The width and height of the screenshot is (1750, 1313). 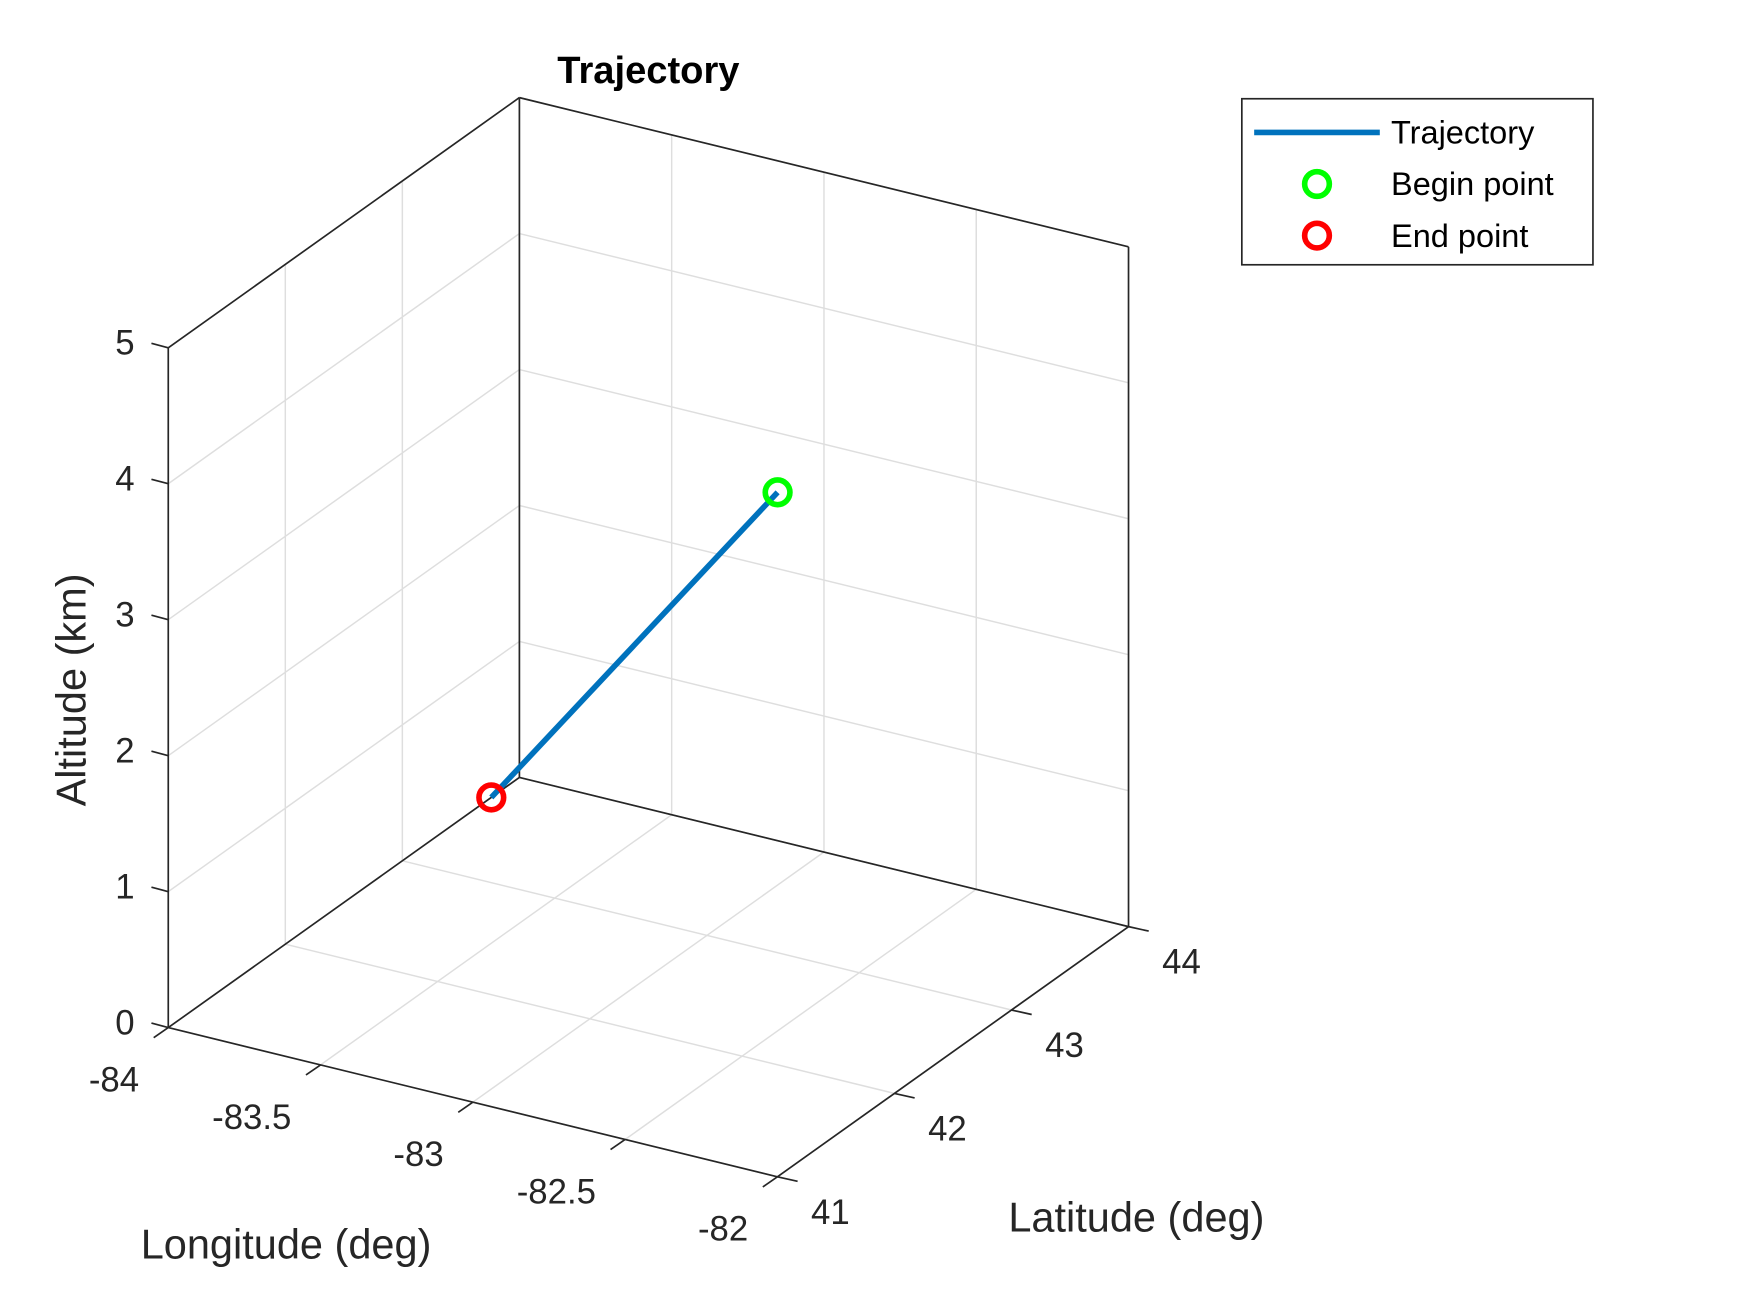 I want to click on z-tick-label: 1, so click(x=124, y=887).